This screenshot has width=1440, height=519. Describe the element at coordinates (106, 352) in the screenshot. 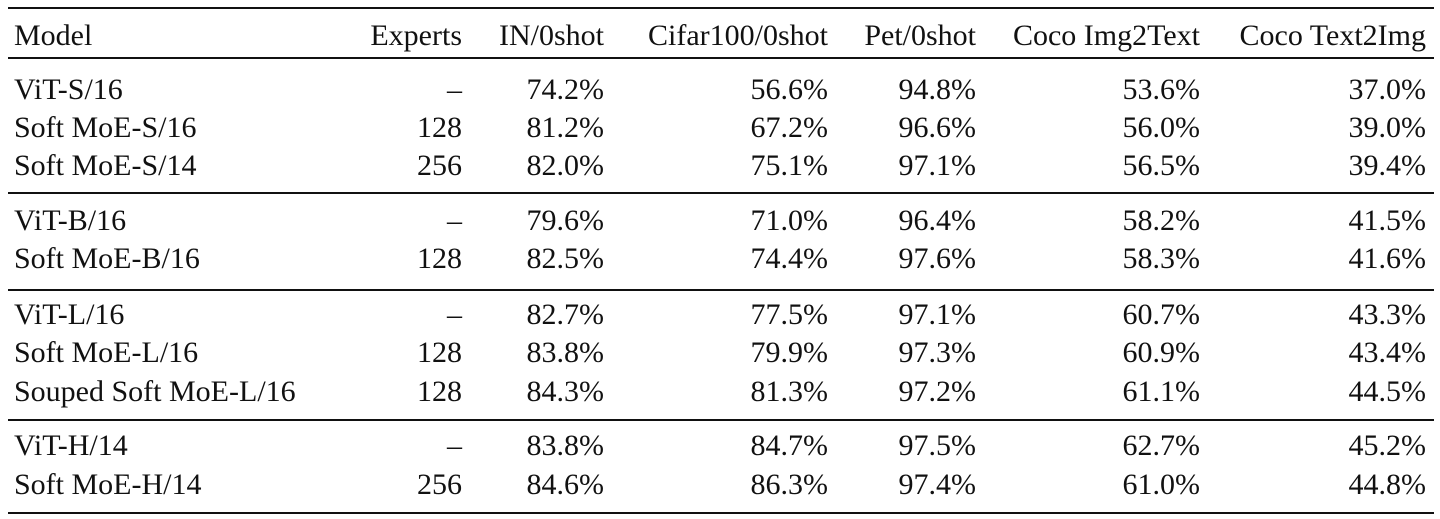

I see `model-cell: Soft MoE-L/16` at that location.